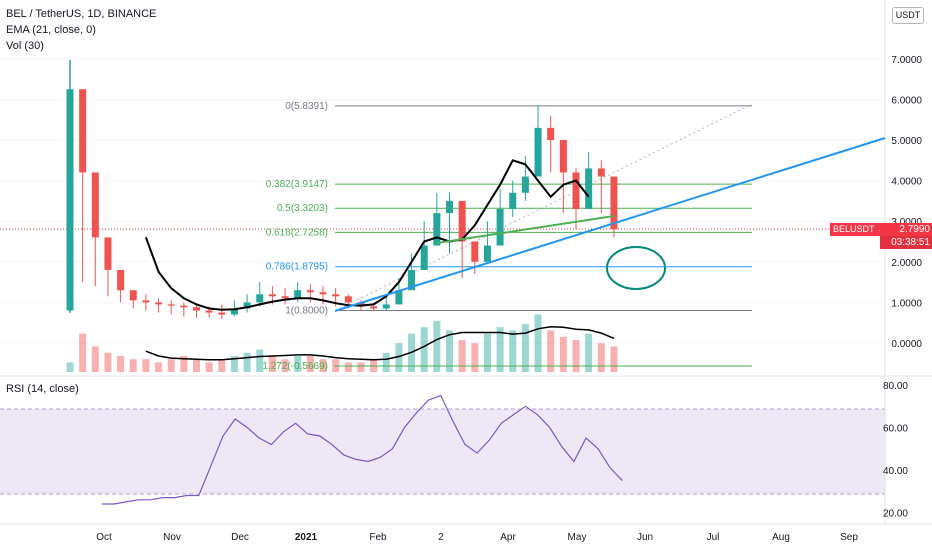 The image size is (932, 550). I want to click on last-price-badge: 2.7990, so click(906, 229).